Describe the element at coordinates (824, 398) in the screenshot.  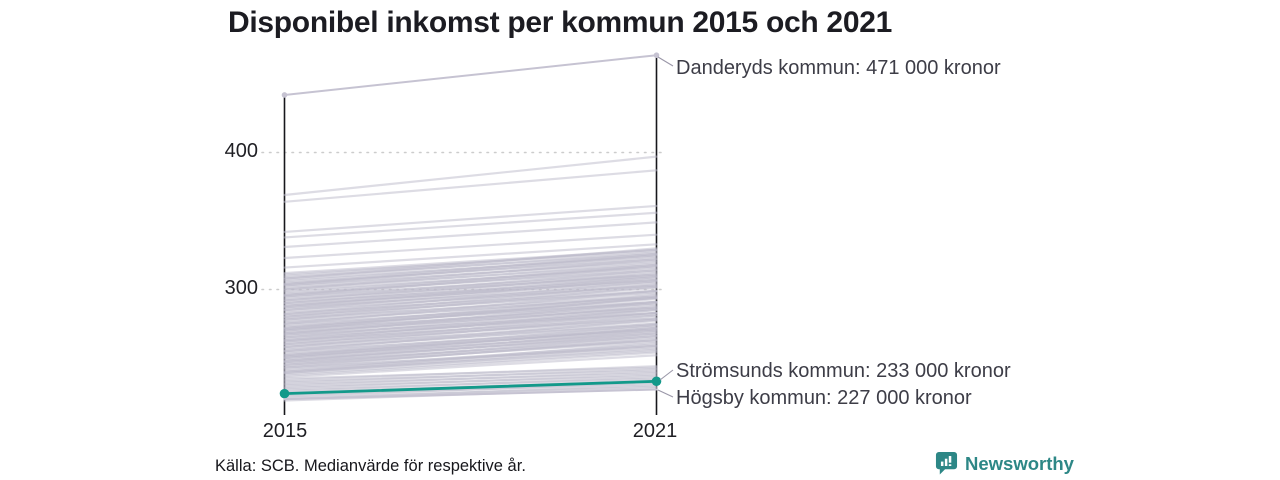
I see `annotation-hogsby: Högsby kommun: 227 000 kronor` at that location.